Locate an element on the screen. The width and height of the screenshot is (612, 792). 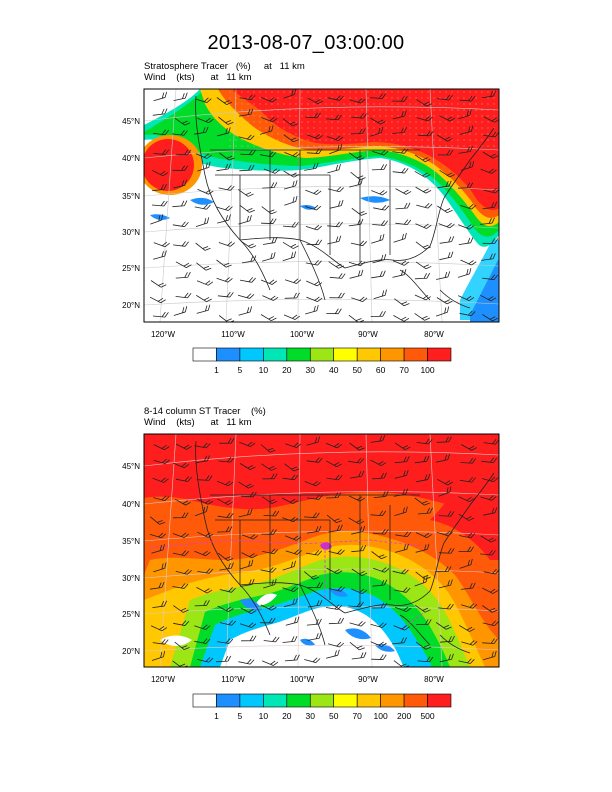
colorbar-label: 1 is located at coordinates (216, 370).